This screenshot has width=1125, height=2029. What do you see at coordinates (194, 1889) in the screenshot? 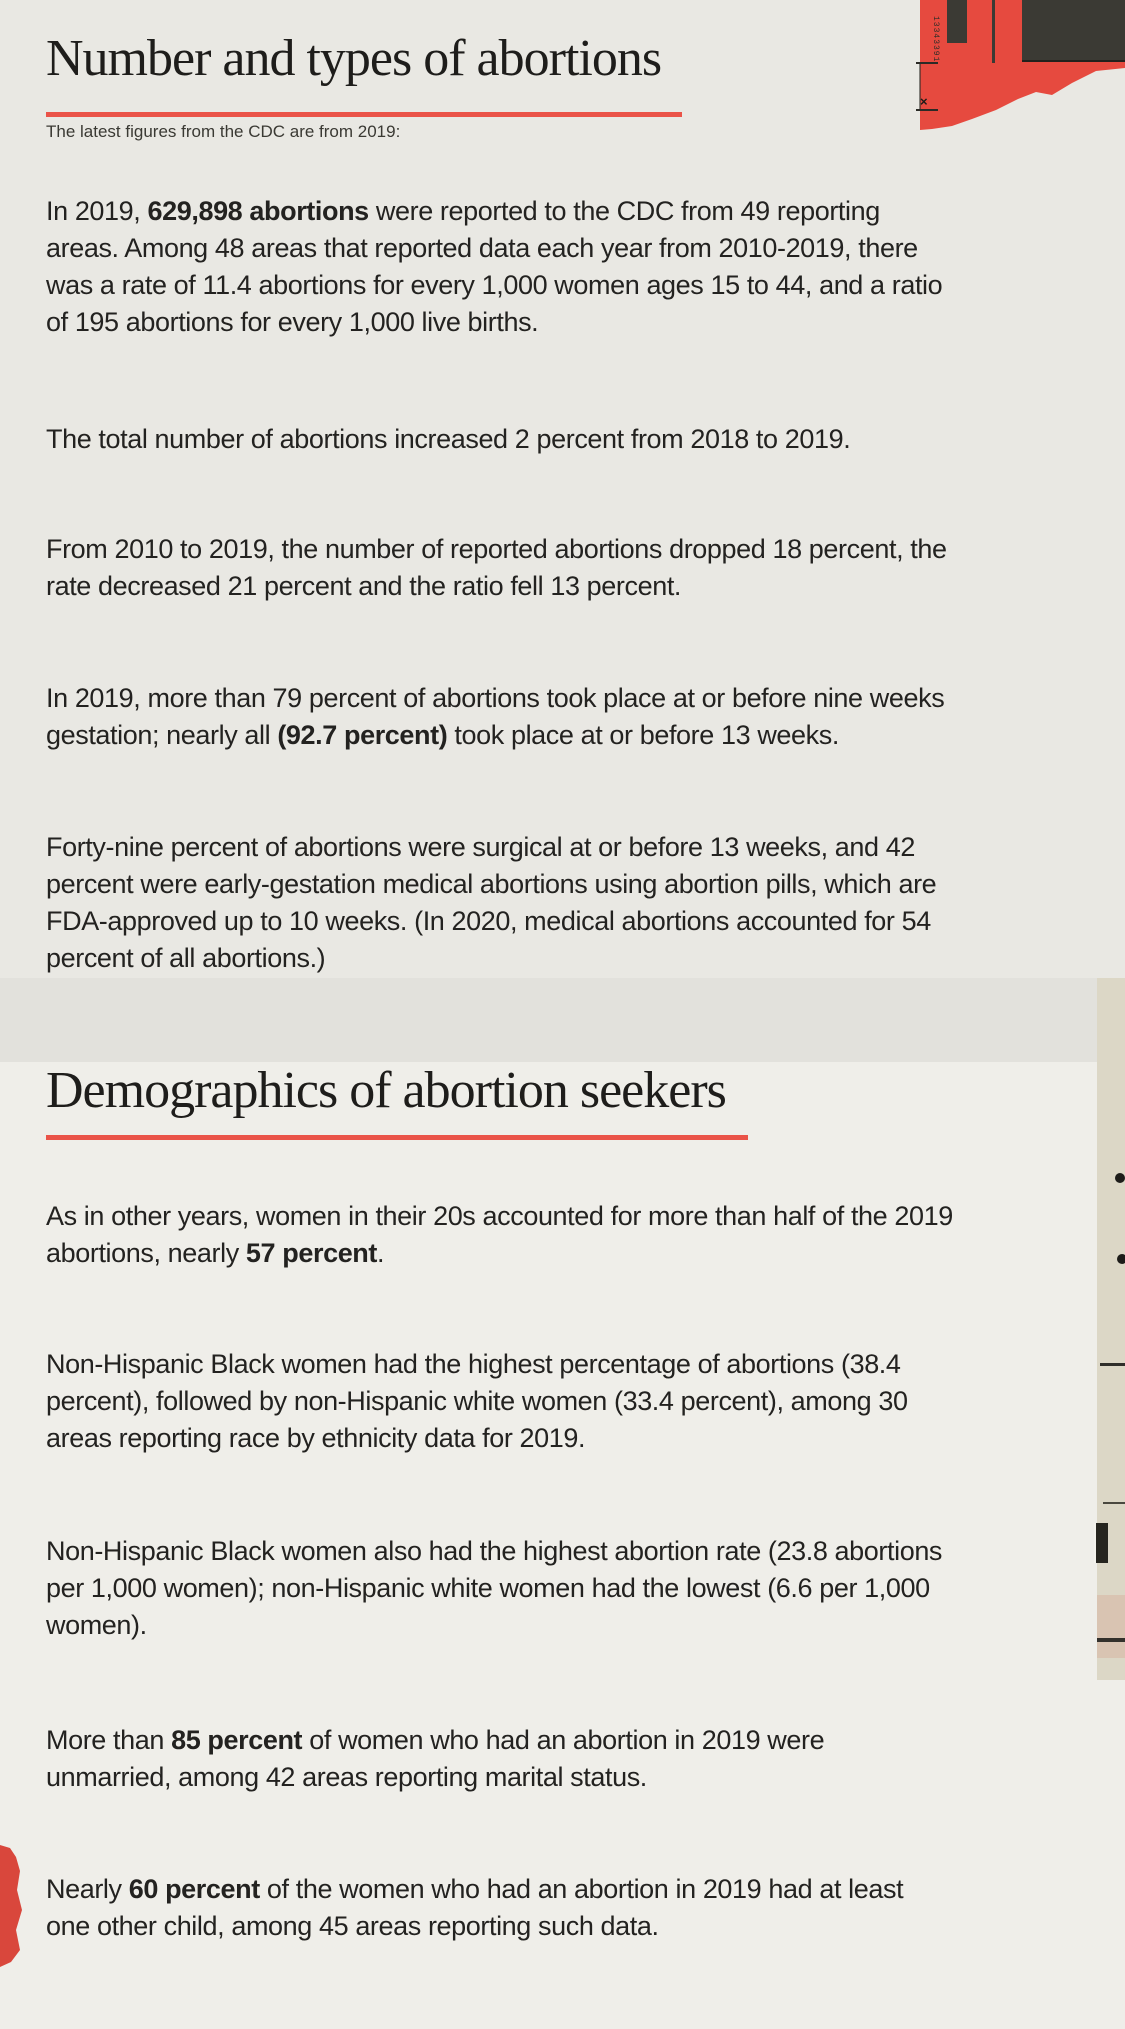
I see `stat-bold: 60 percent` at bounding box center [194, 1889].